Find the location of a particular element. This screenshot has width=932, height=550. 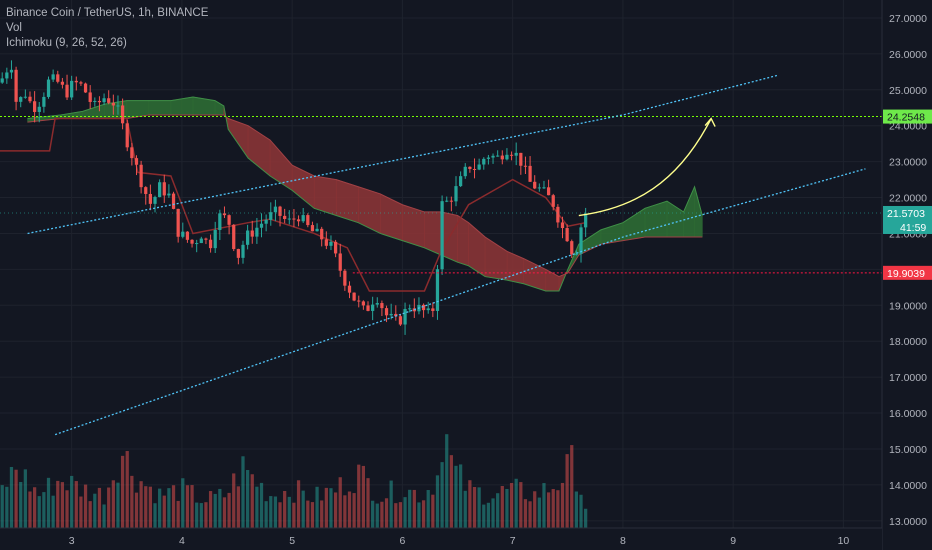

time-axis-tick-label: 10 is located at coordinates (844, 541).